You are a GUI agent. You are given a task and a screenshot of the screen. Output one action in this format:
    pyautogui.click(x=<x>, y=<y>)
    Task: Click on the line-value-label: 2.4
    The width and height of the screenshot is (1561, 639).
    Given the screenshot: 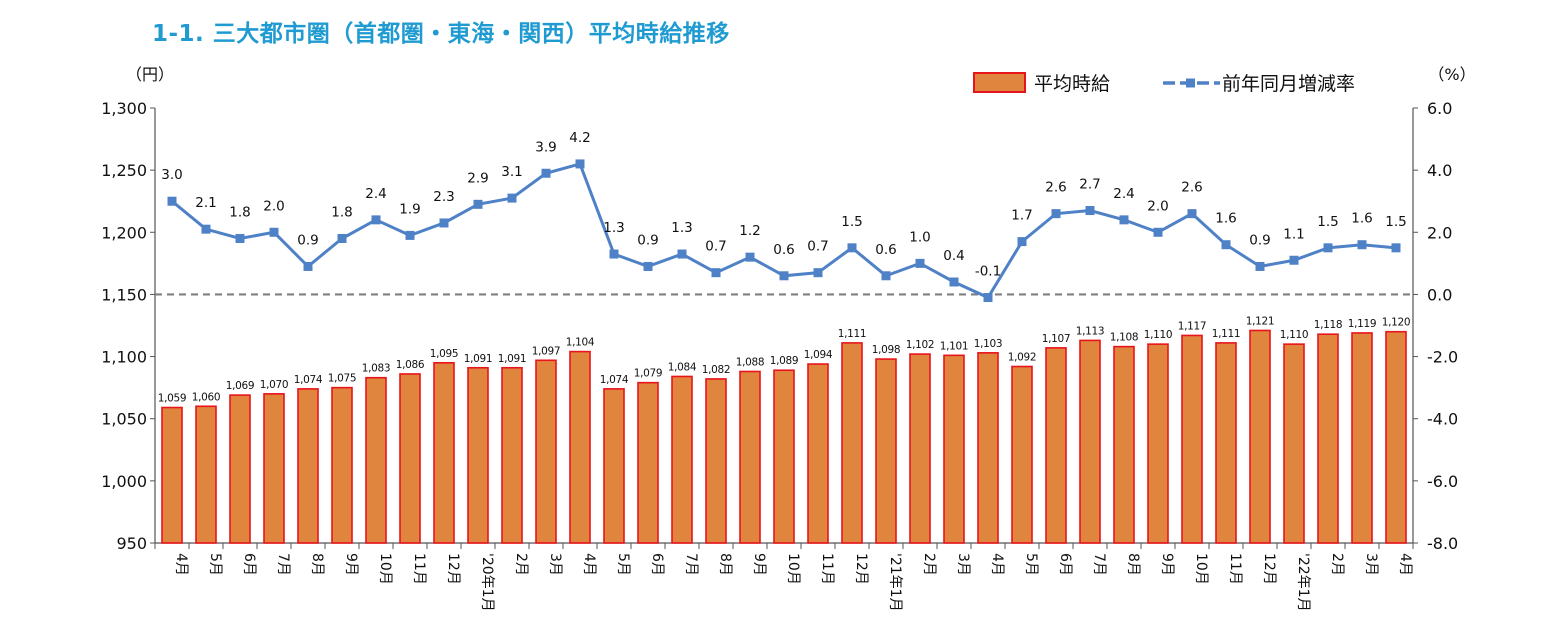 What is the action you would take?
    pyautogui.click(x=375, y=194)
    